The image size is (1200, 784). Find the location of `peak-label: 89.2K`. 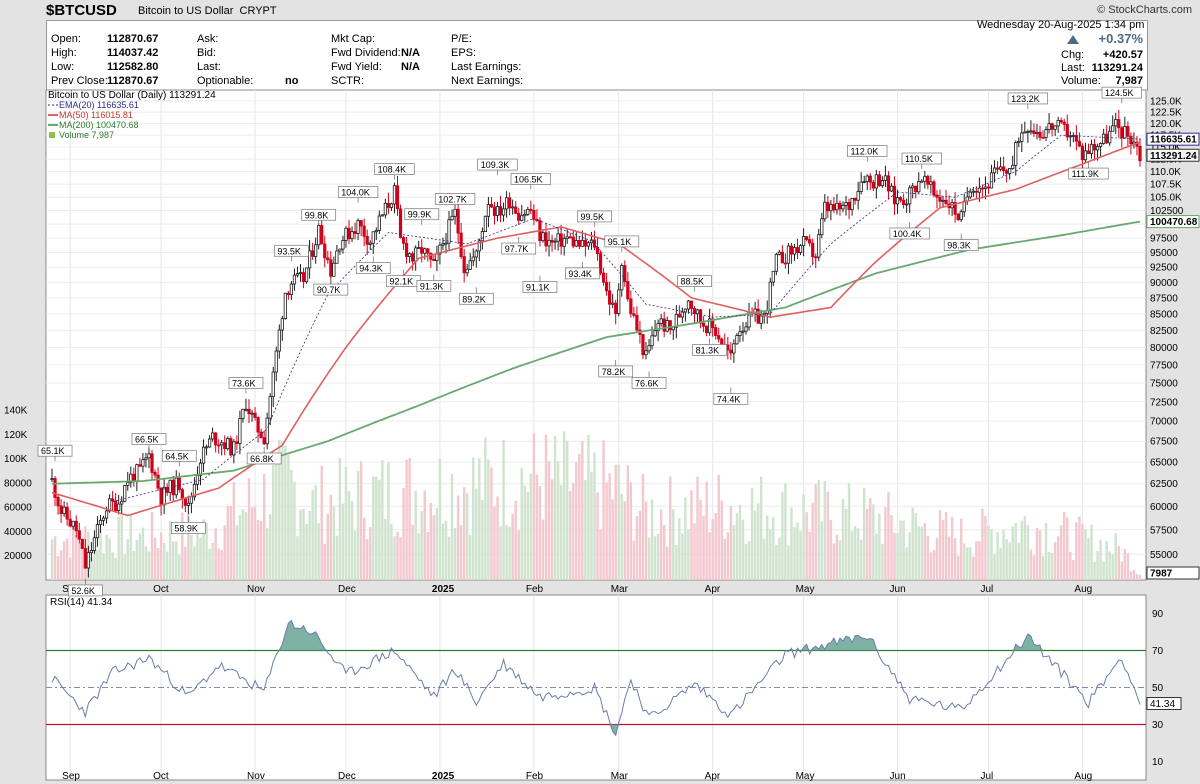

peak-label: 89.2K is located at coordinates (474, 299).